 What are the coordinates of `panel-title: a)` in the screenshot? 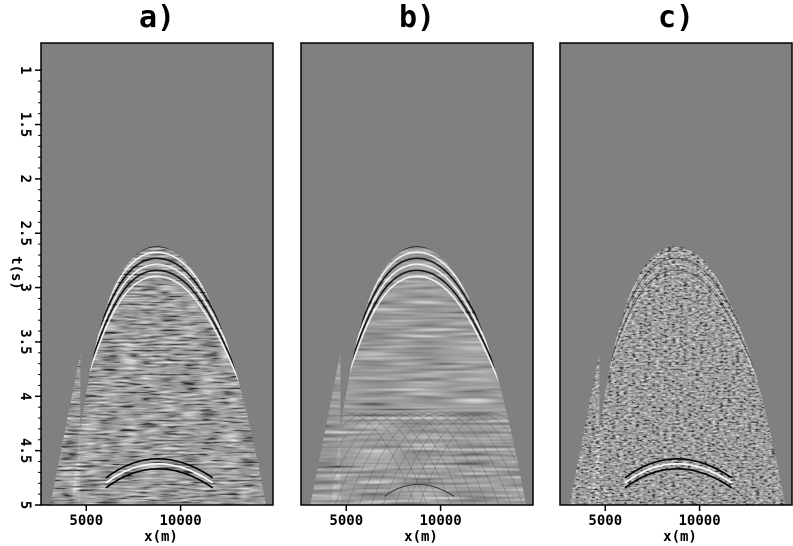 It's located at (157, 17).